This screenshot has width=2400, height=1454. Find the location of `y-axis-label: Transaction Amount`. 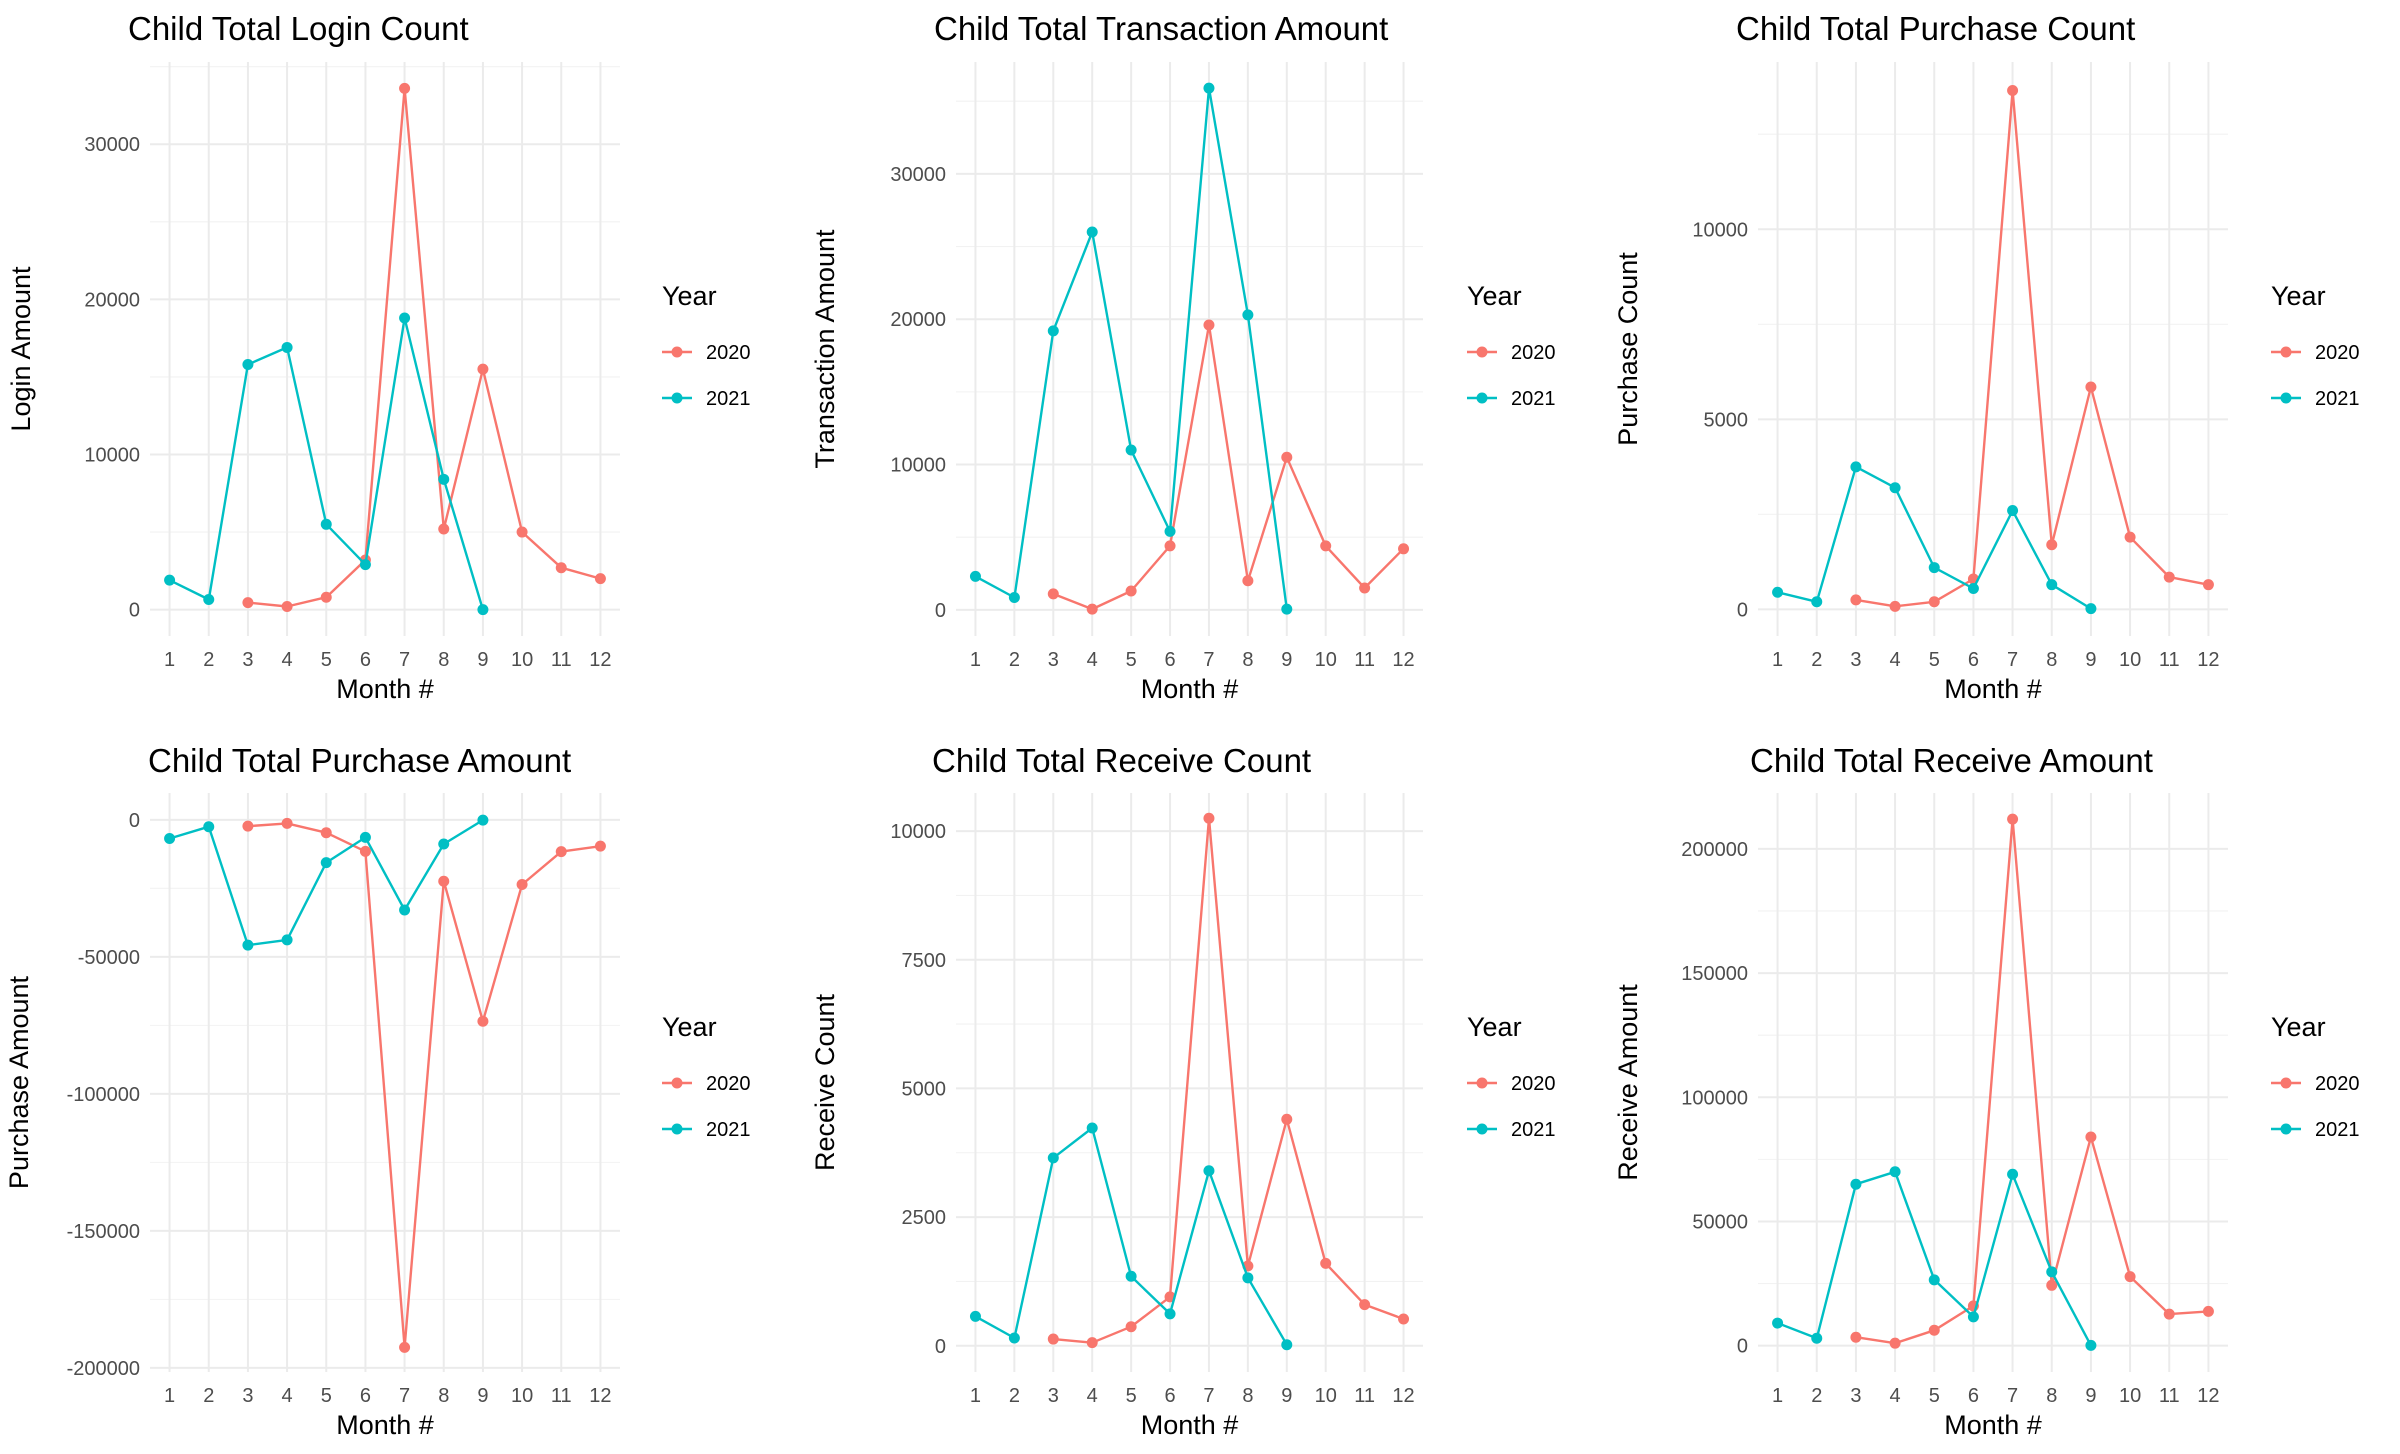

y-axis-label: Transaction Amount is located at coordinates (825, 349).